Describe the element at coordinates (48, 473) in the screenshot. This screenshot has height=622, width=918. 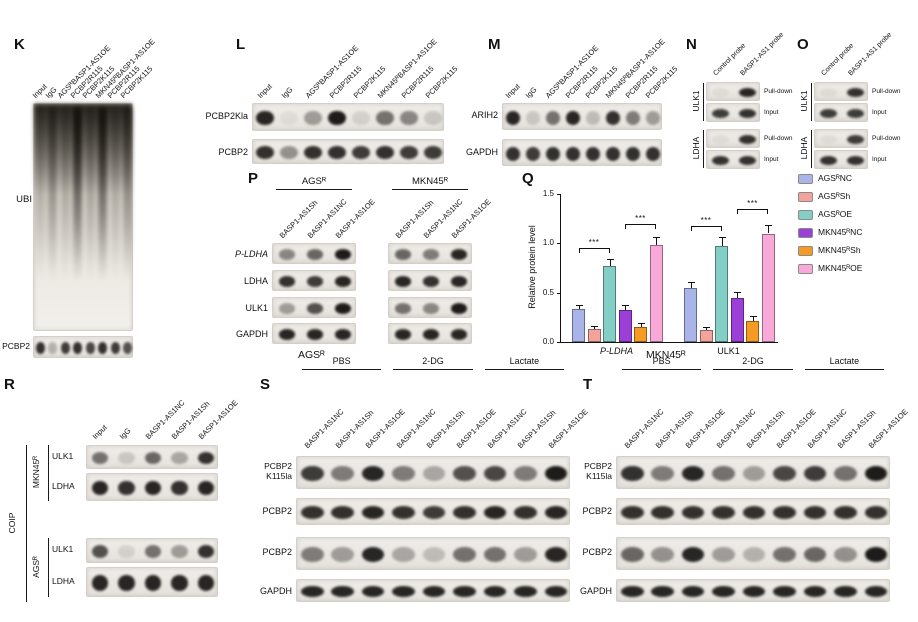
I see `group-bracket` at that location.